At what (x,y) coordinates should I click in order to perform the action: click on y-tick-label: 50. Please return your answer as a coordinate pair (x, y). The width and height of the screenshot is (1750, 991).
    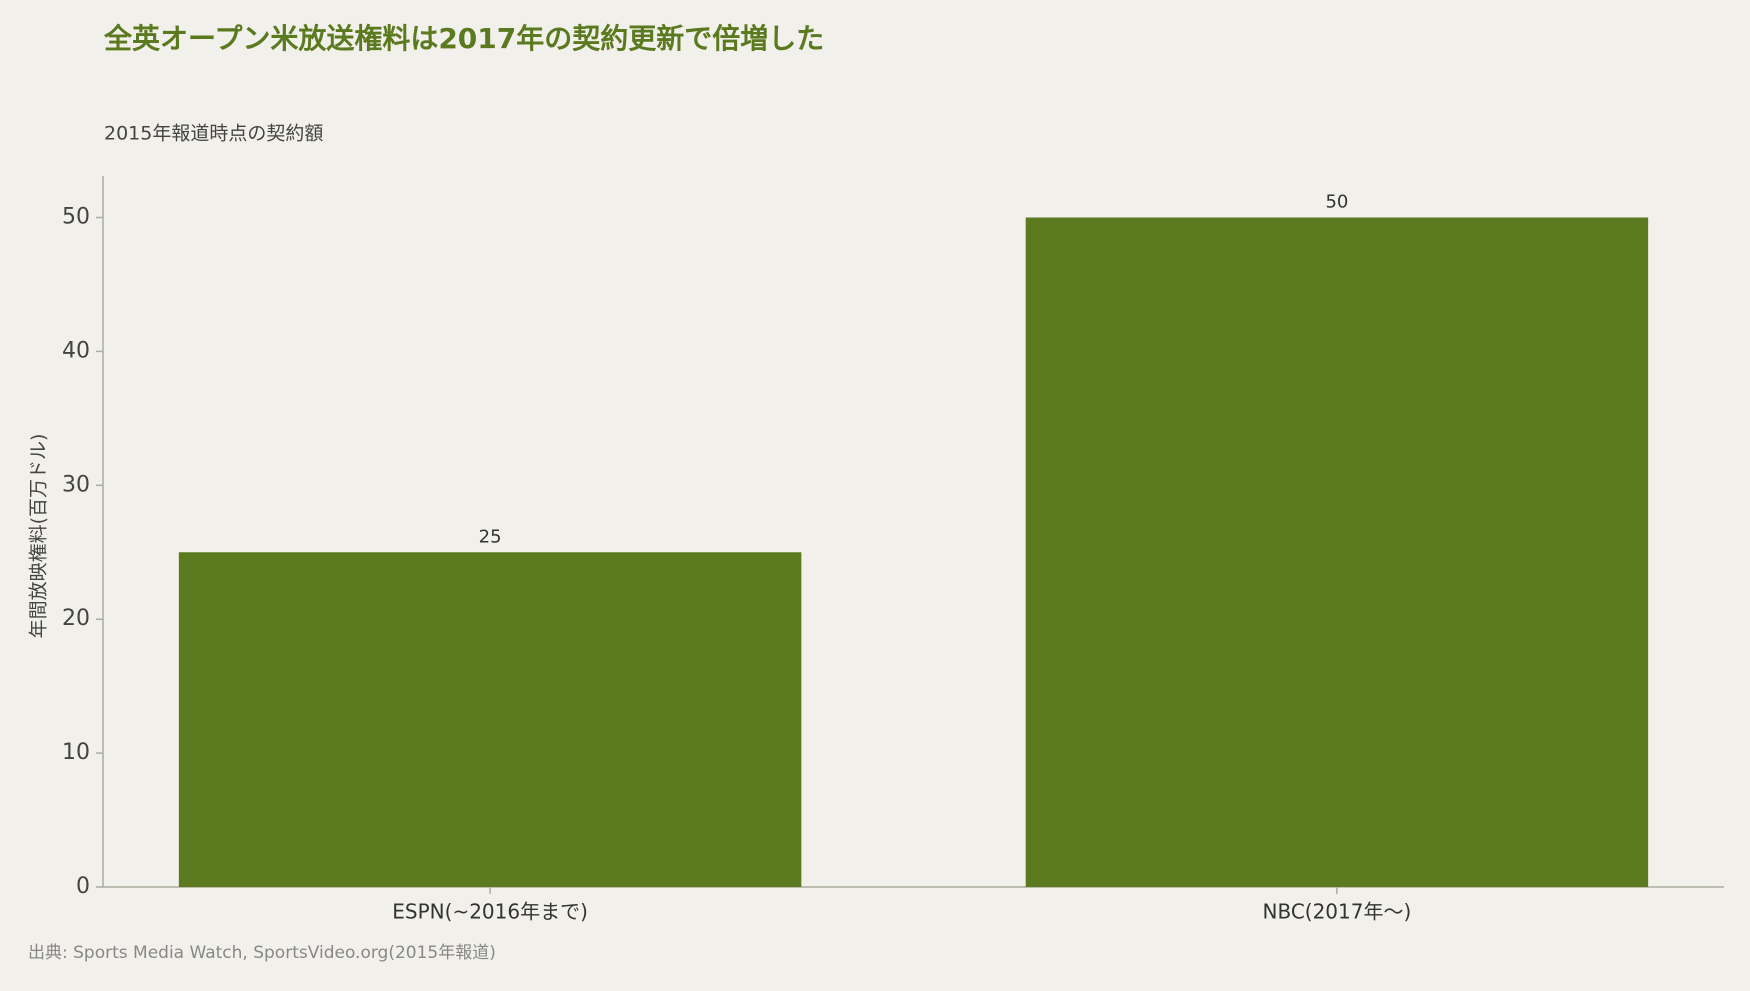
    Looking at the image, I should click on (76, 217).